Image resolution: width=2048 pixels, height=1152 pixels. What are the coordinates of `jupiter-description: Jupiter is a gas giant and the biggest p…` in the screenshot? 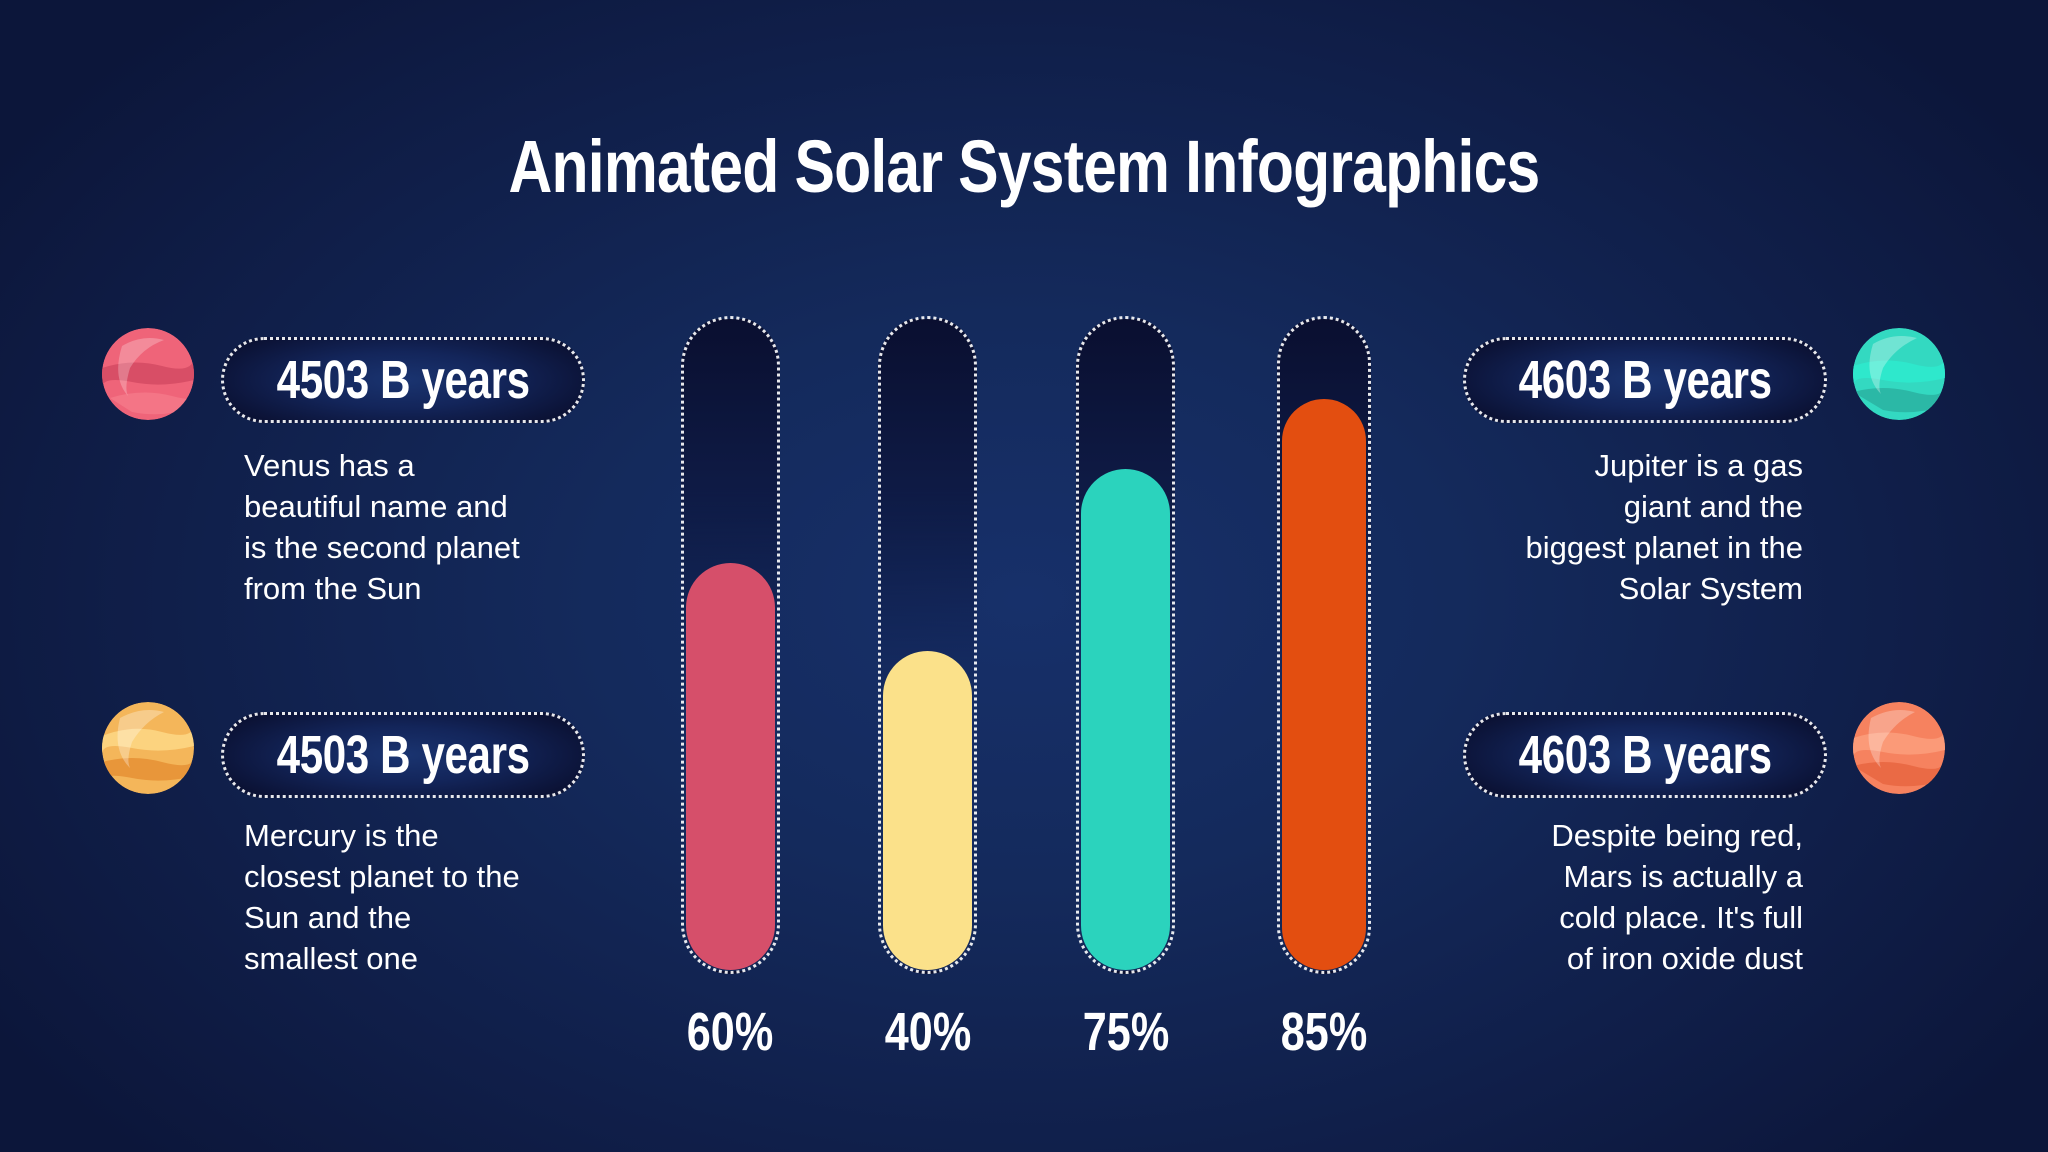 It's located at (1664, 527).